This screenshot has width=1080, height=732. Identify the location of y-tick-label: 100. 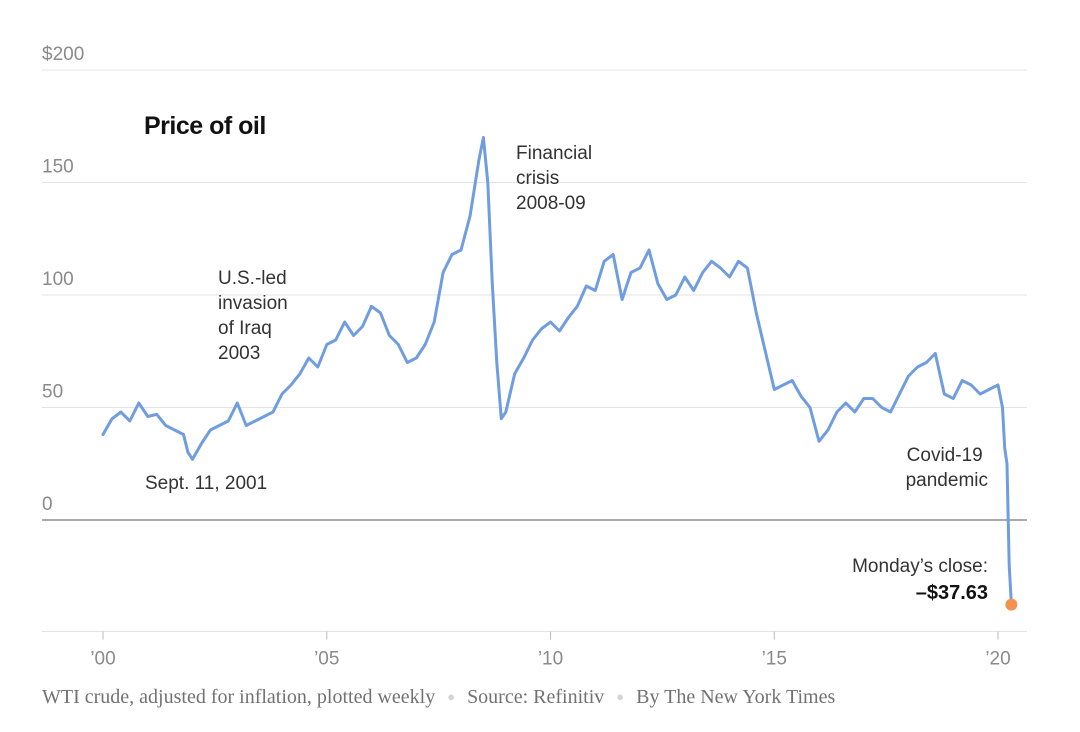
(58, 279).